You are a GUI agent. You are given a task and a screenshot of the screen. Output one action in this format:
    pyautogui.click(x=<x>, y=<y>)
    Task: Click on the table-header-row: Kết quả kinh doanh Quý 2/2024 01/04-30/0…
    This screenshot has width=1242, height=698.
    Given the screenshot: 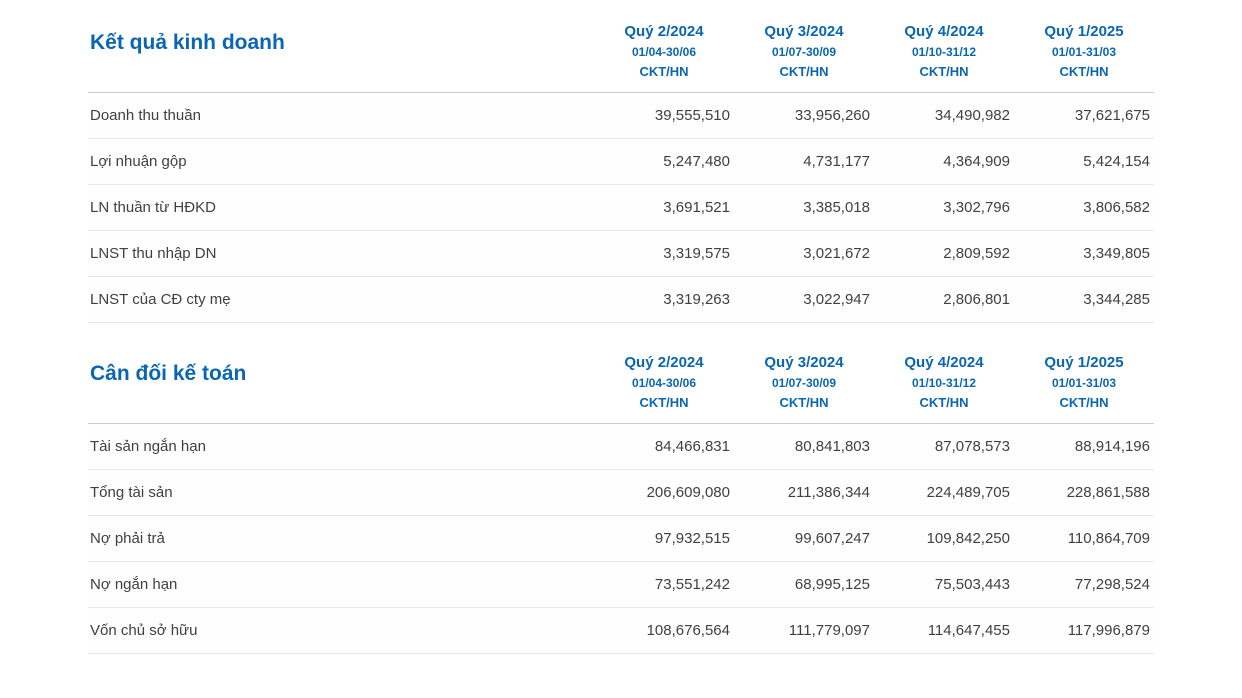 What is the action you would take?
    pyautogui.click(x=621, y=50)
    